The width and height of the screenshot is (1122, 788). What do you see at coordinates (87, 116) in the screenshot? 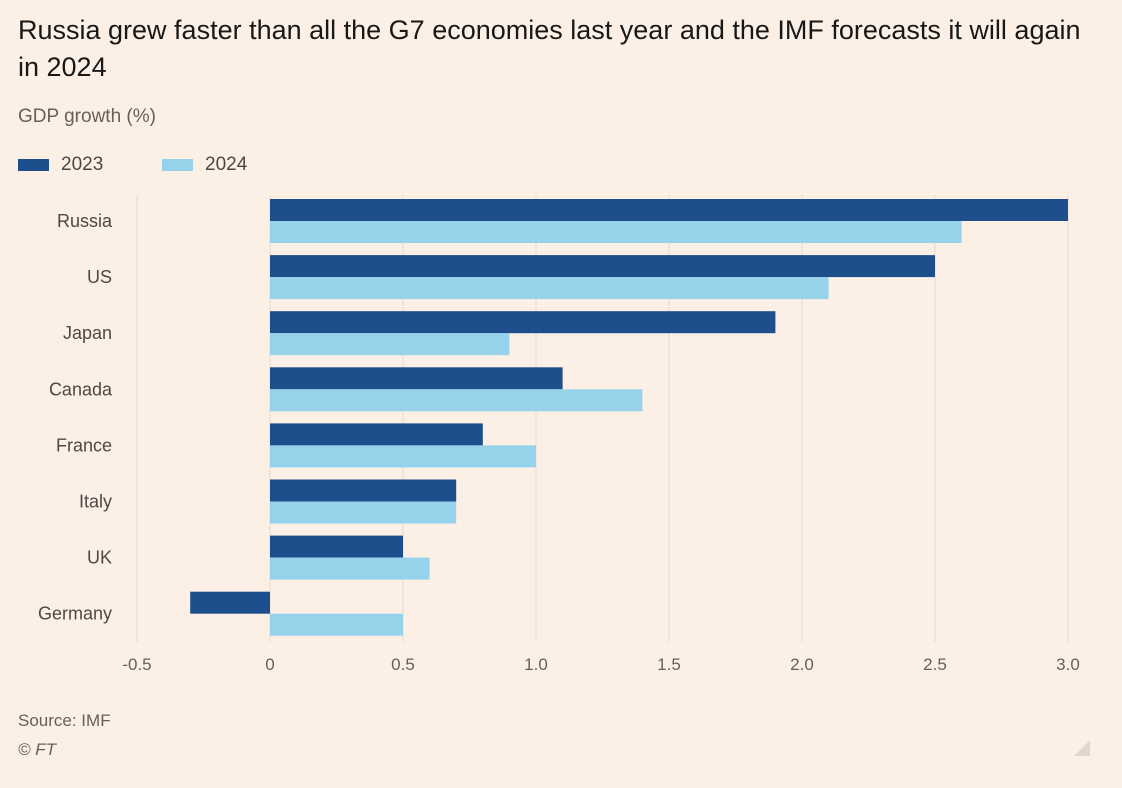
I see `chart-subtitle: GDP growth (%)` at bounding box center [87, 116].